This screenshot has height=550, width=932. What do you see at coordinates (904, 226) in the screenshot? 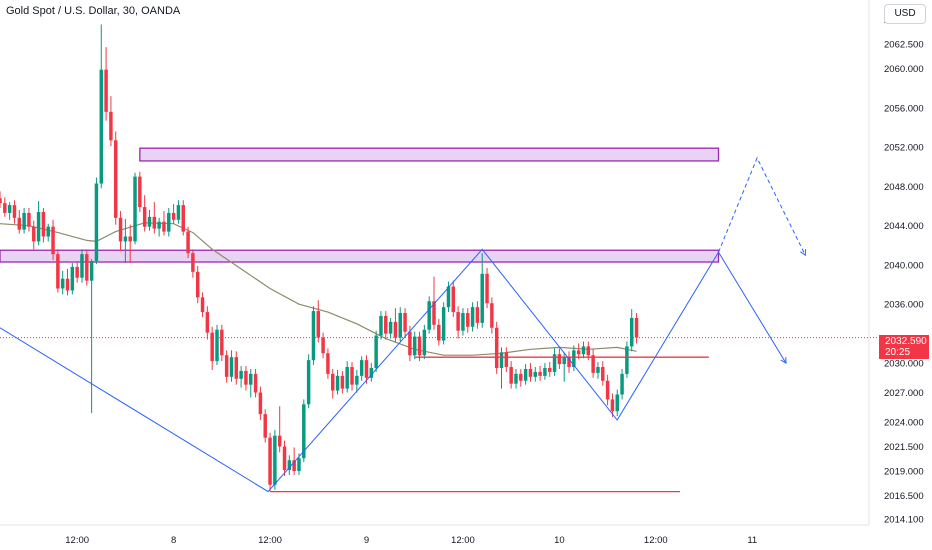
I see `price-tick-label: 2044.000` at bounding box center [904, 226].